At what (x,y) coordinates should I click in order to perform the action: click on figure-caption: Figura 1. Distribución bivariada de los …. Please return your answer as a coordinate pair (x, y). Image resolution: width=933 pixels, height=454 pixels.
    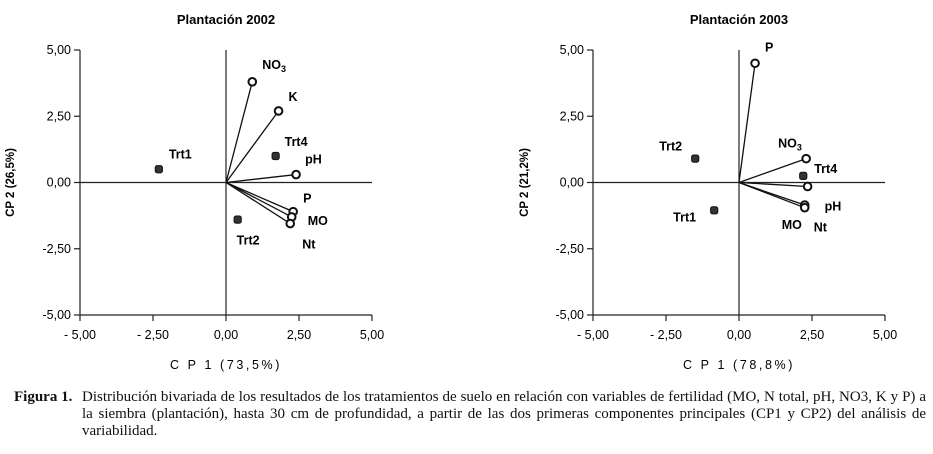
    Looking at the image, I should click on (470, 414).